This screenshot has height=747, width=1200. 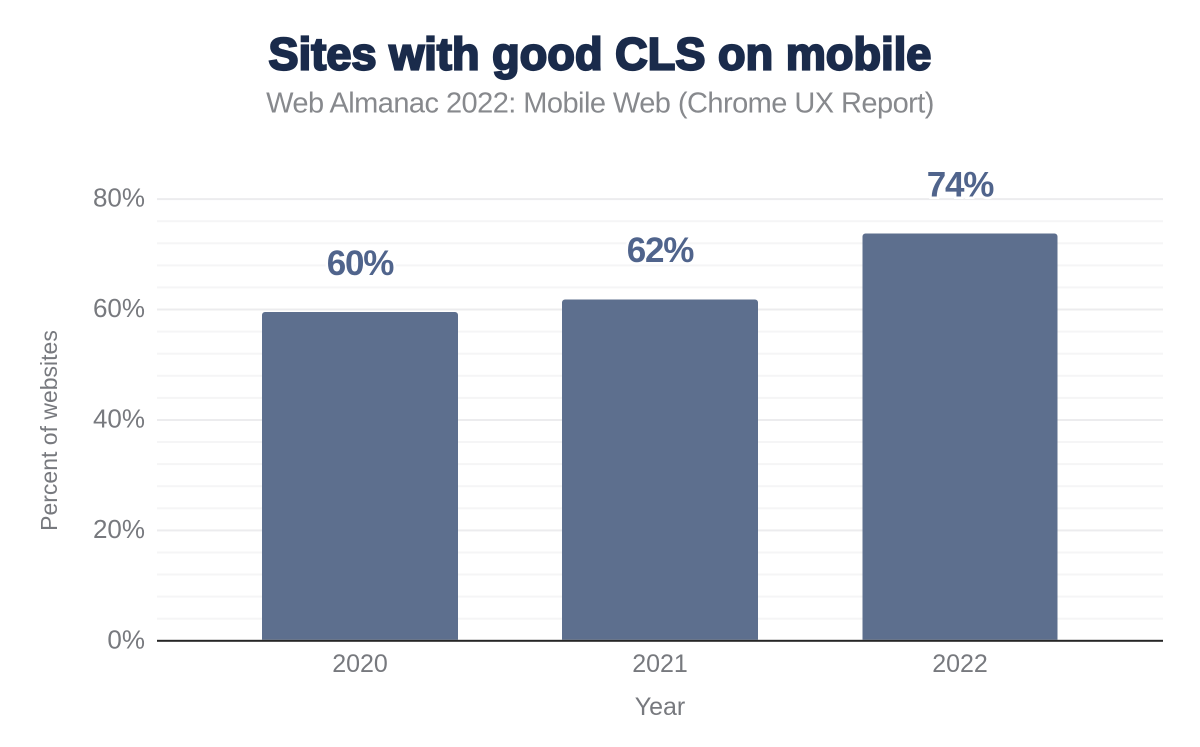 What do you see at coordinates (119, 198) in the screenshot?
I see `svg-text: 80%` at bounding box center [119, 198].